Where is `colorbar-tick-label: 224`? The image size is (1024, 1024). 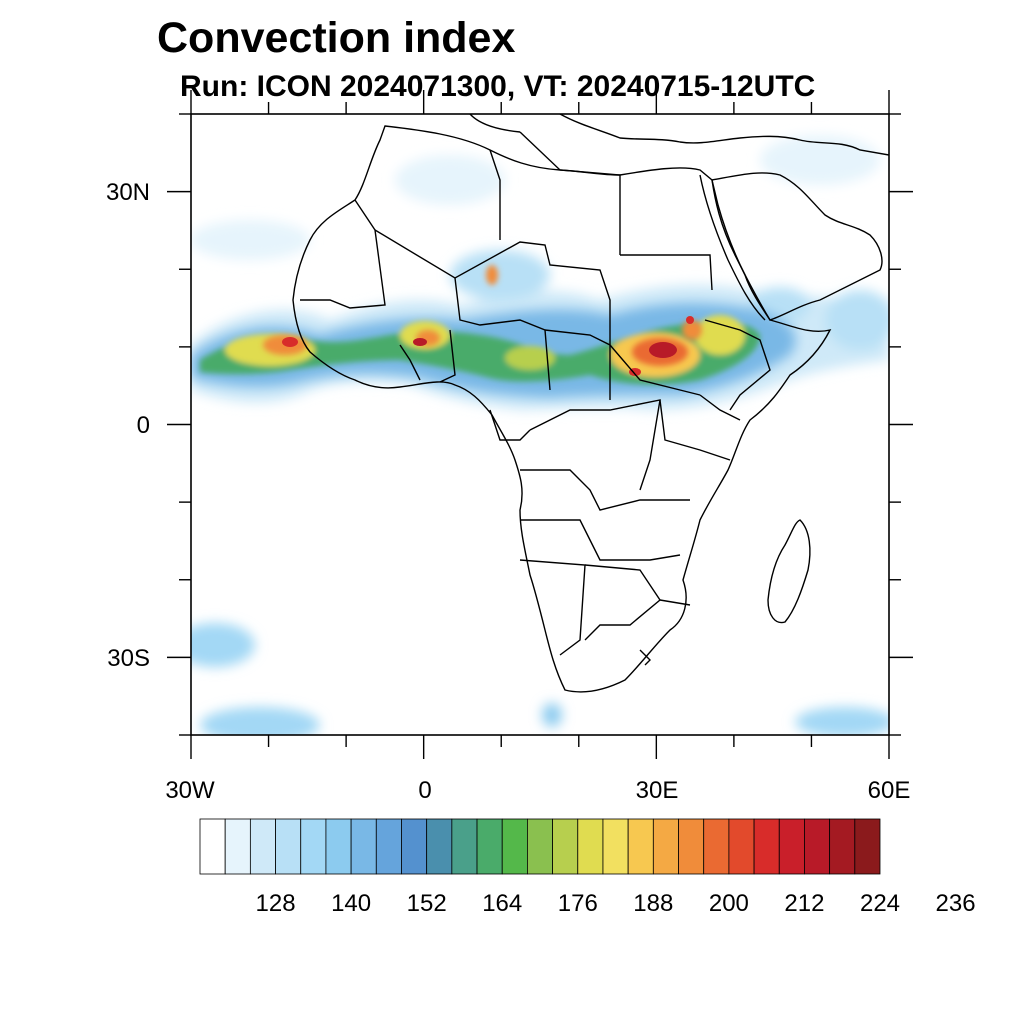
colorbar-tick-label: 224 is located at coordinates (880, 903).